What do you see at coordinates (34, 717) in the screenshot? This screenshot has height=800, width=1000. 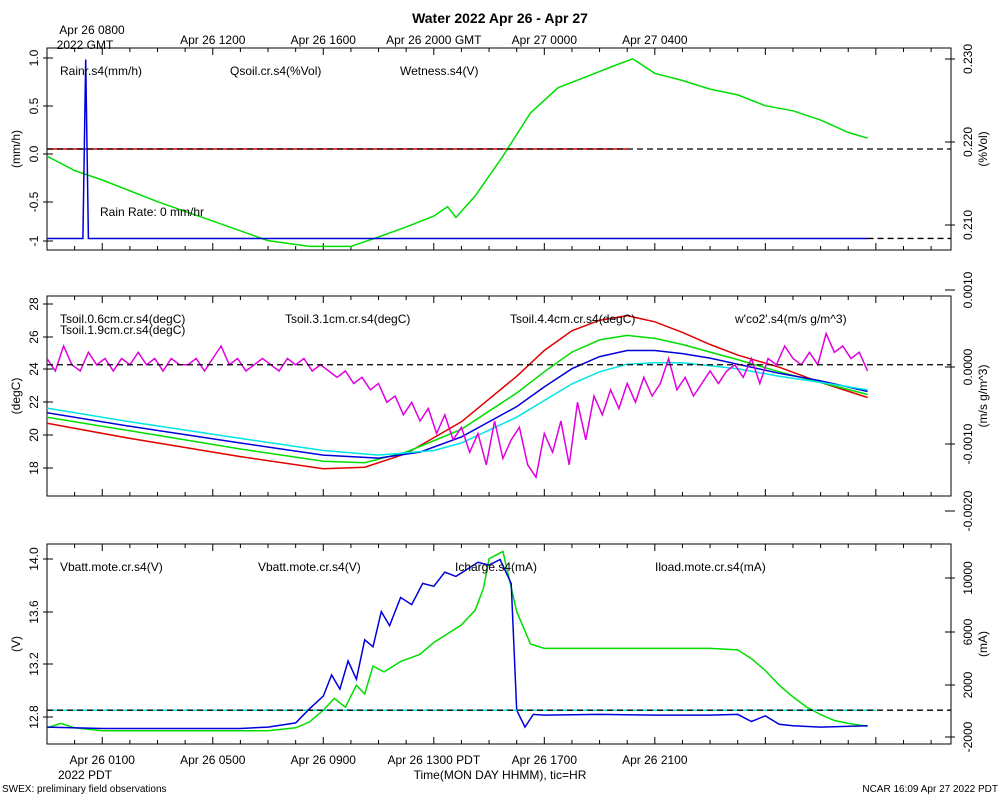 I see `y-tick-label: 12.8` at bounding box center [34, 717].